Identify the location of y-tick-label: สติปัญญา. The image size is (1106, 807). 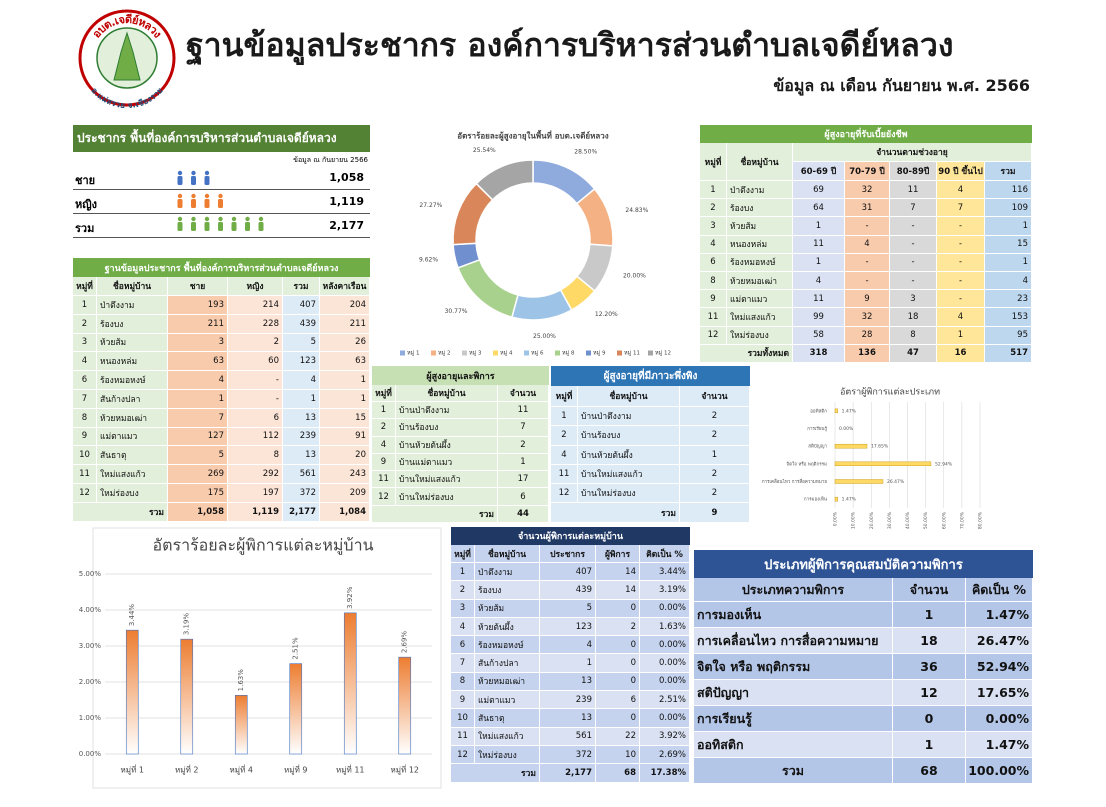
(817, 447).